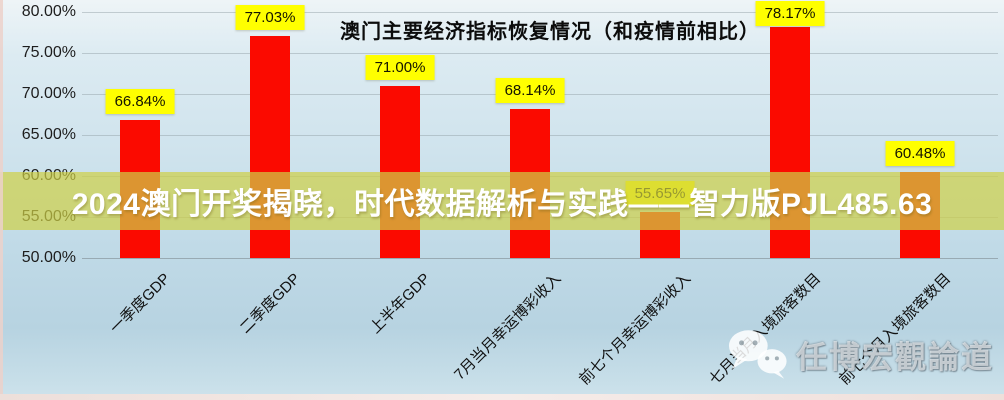  Describe the element at coordinates (270, 18) in the screenshot. I see `bar-value-label: 77.03%` at that location.